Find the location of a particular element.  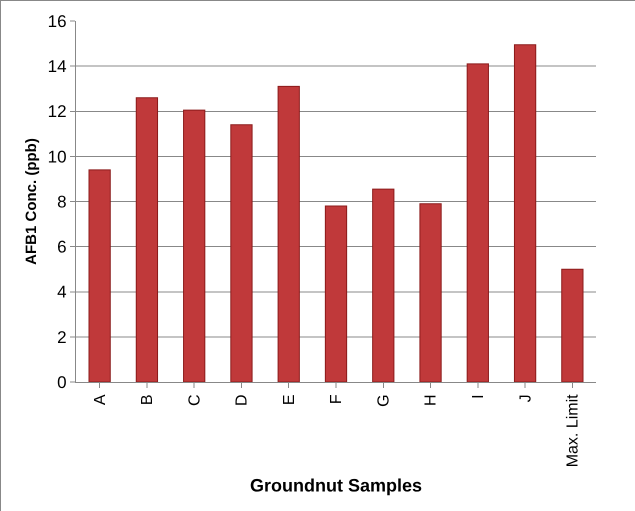

y-tick-label: 6 is located at coordinates (62, 247).